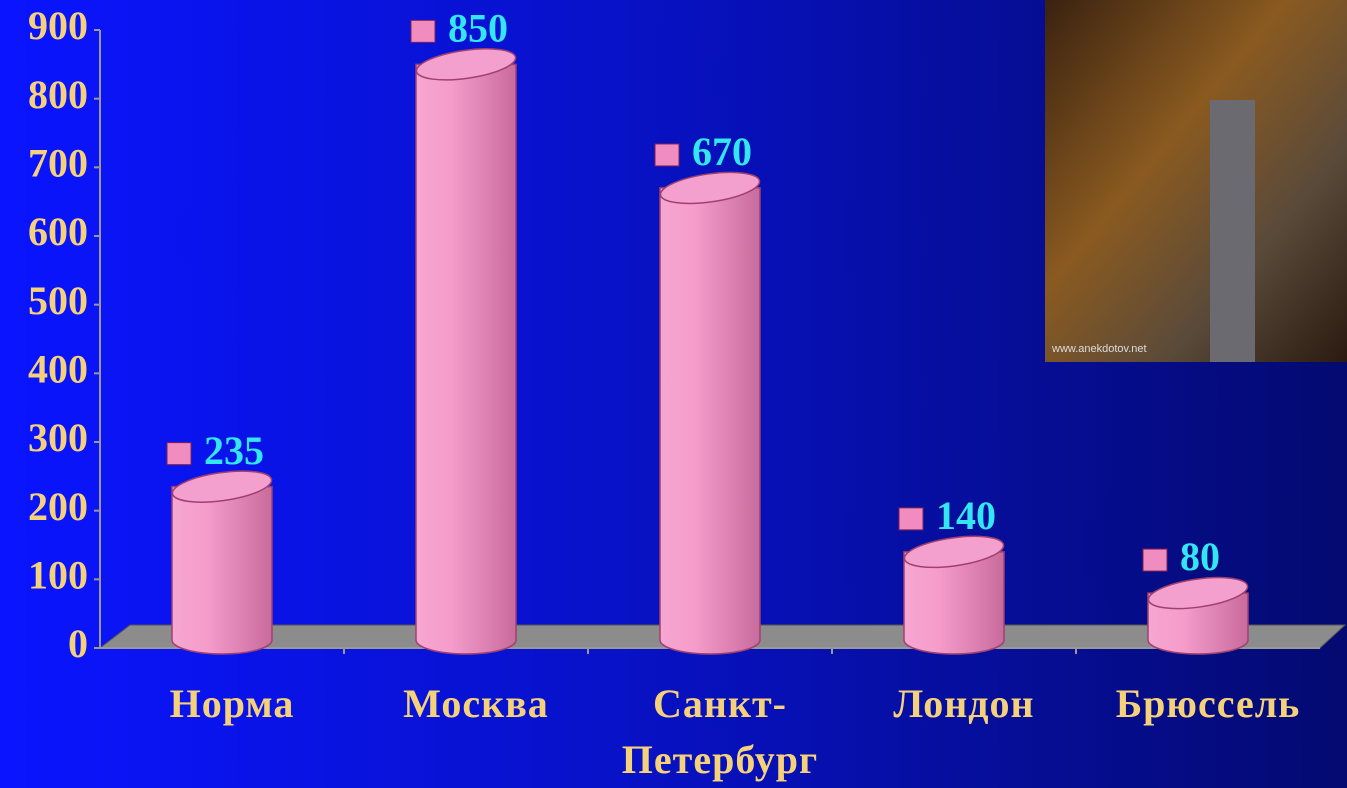 The image size is (1347, 788). What do you see at coordinates (1099, 349) in the screenshot?
I see `photo-caption: www.anekdotov.net` at bounding box center [1099, 349].